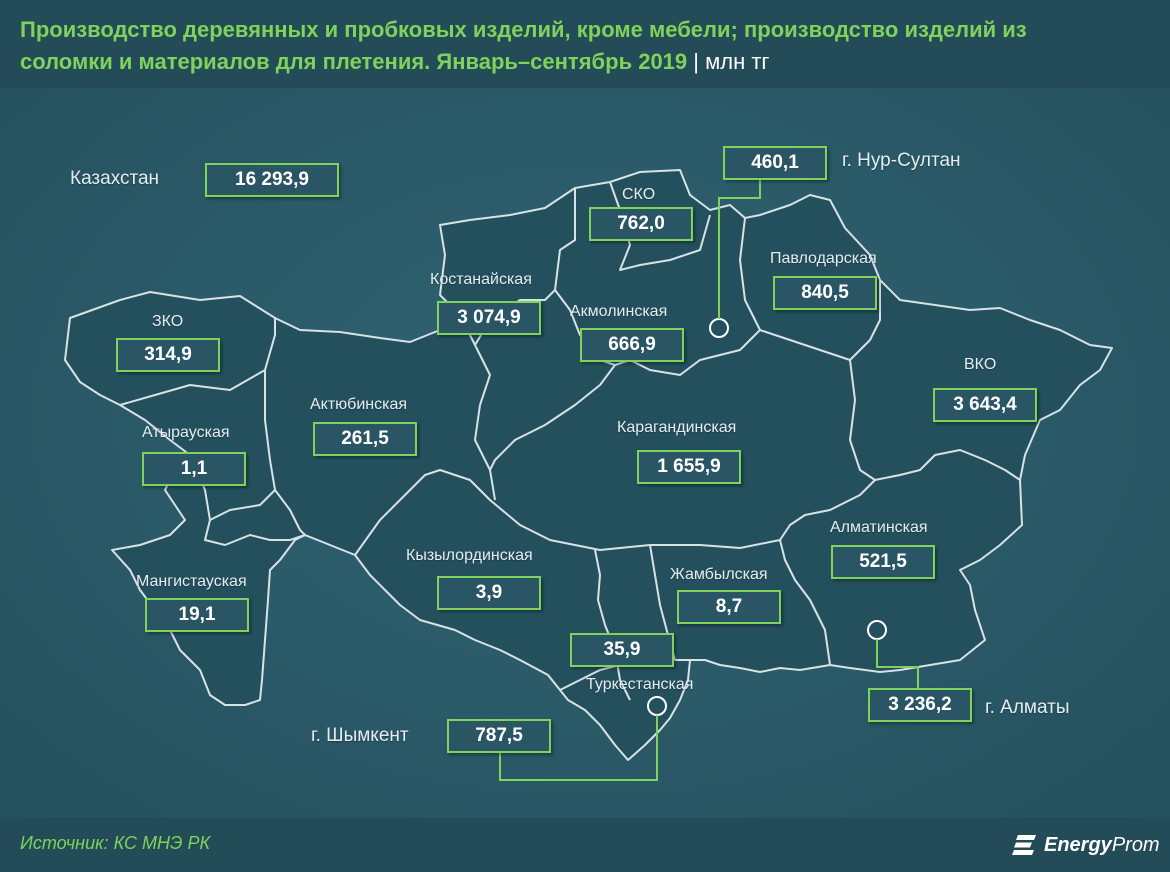 The image size is (1170, 872). I want to click on border-kyzylorda-east, so click(612, 625).